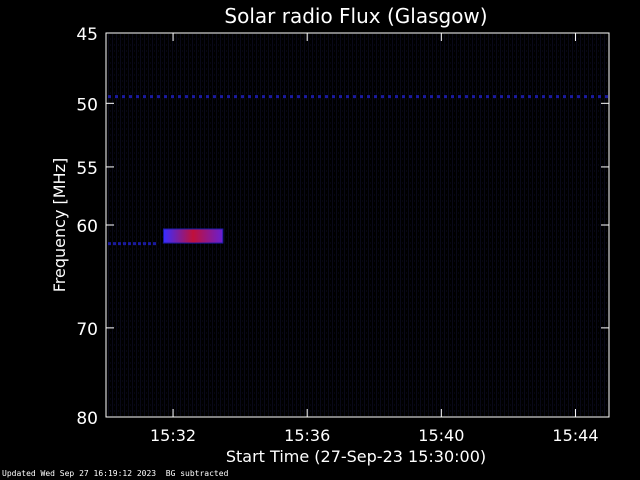 This screenshot has height=480, width=640. What do you see at coordinates (355, 16) in the screenshot?
I see `chart-title: Solar radio Flux (Glasgow)` at bounding box center [355, 16].